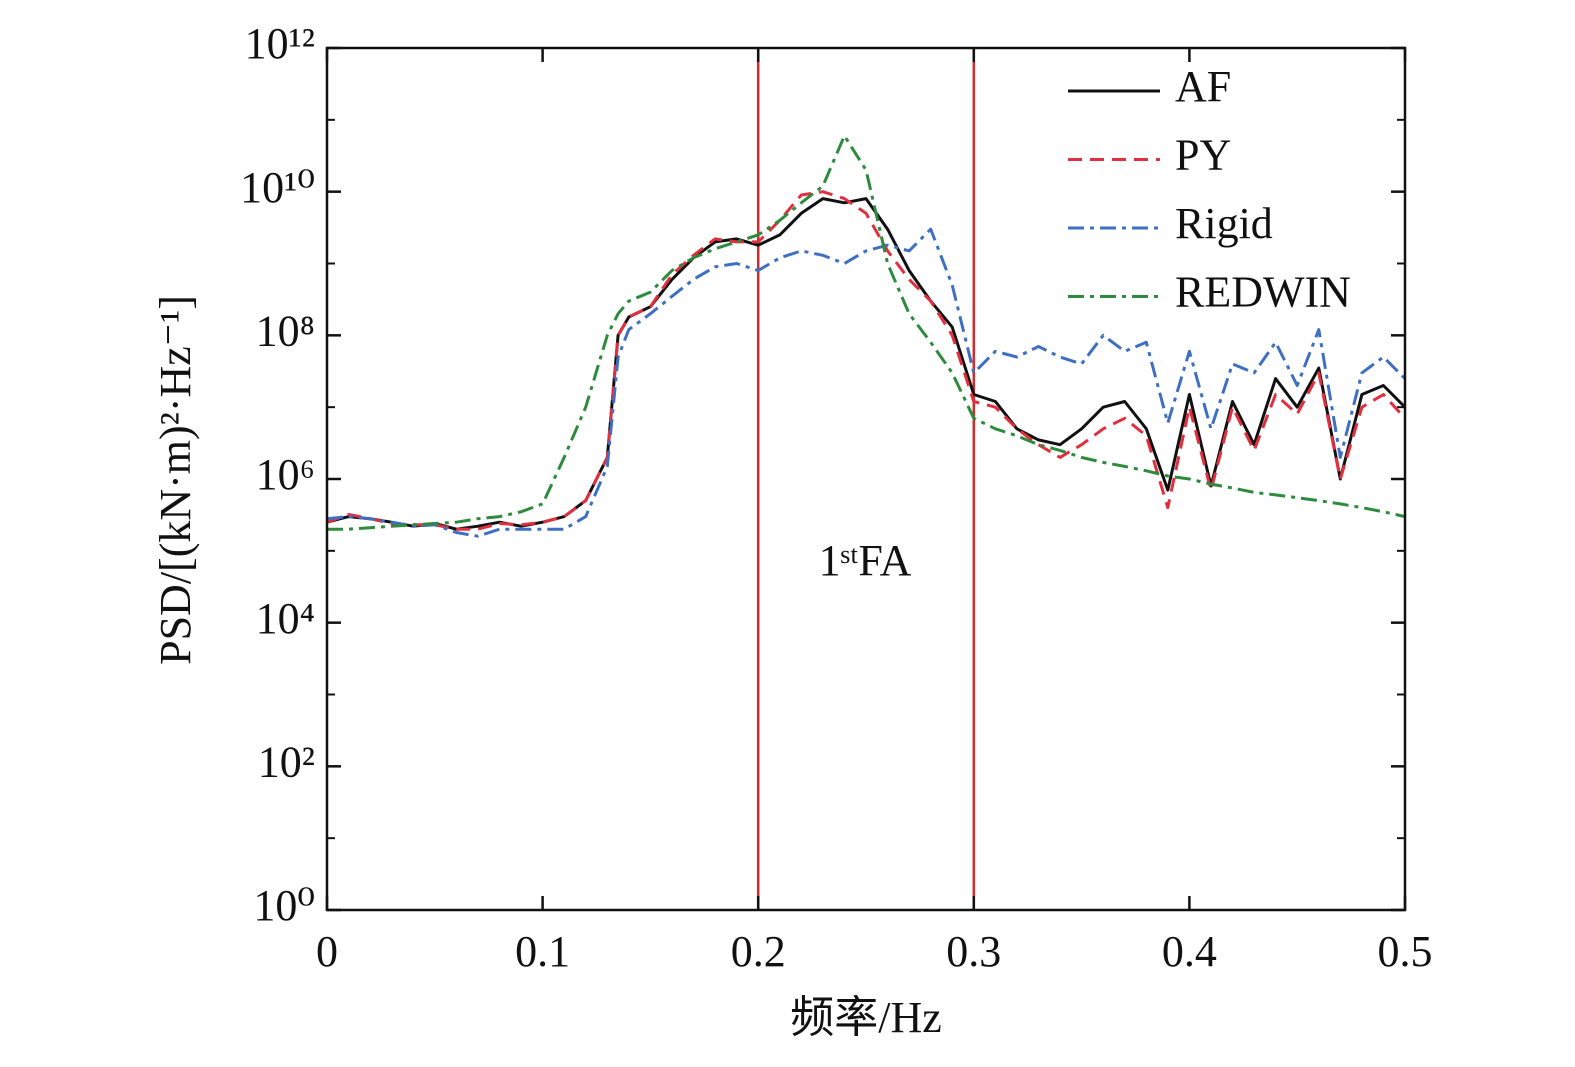 Image resolution: width=1575 pixels, height=1067 pixels. Describe the element at coordinates (1203, 155) in the screenshot. I see `legend-label: PY` at that location.